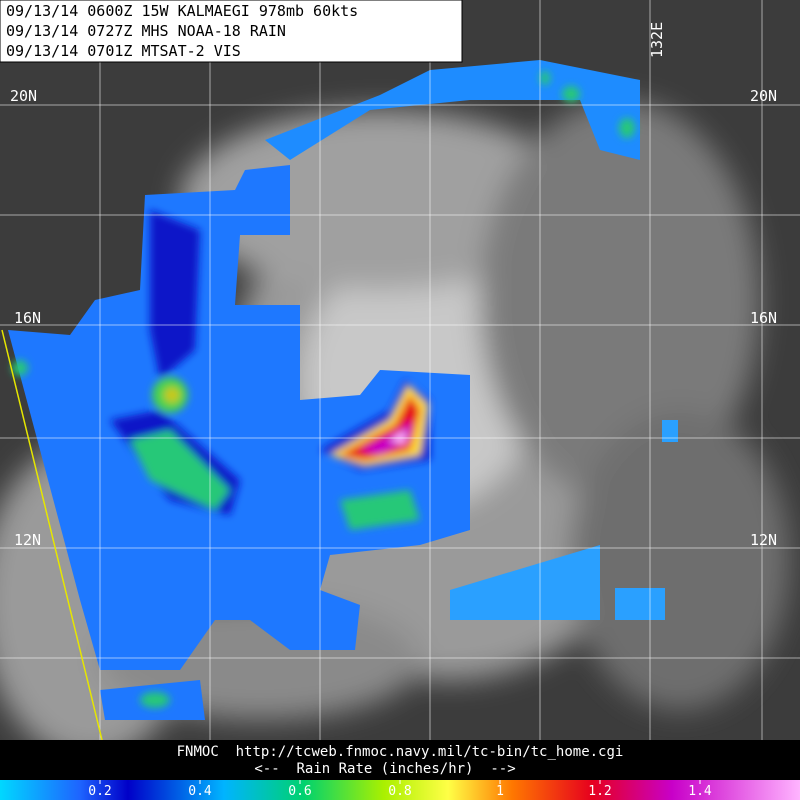 The height and width of the screenshot is (800, 800). Describe the element at coordinates (384, 769) in the screenshot. I see `legend-title: <-- Rain Rate (inches/hr) -->` at that location.